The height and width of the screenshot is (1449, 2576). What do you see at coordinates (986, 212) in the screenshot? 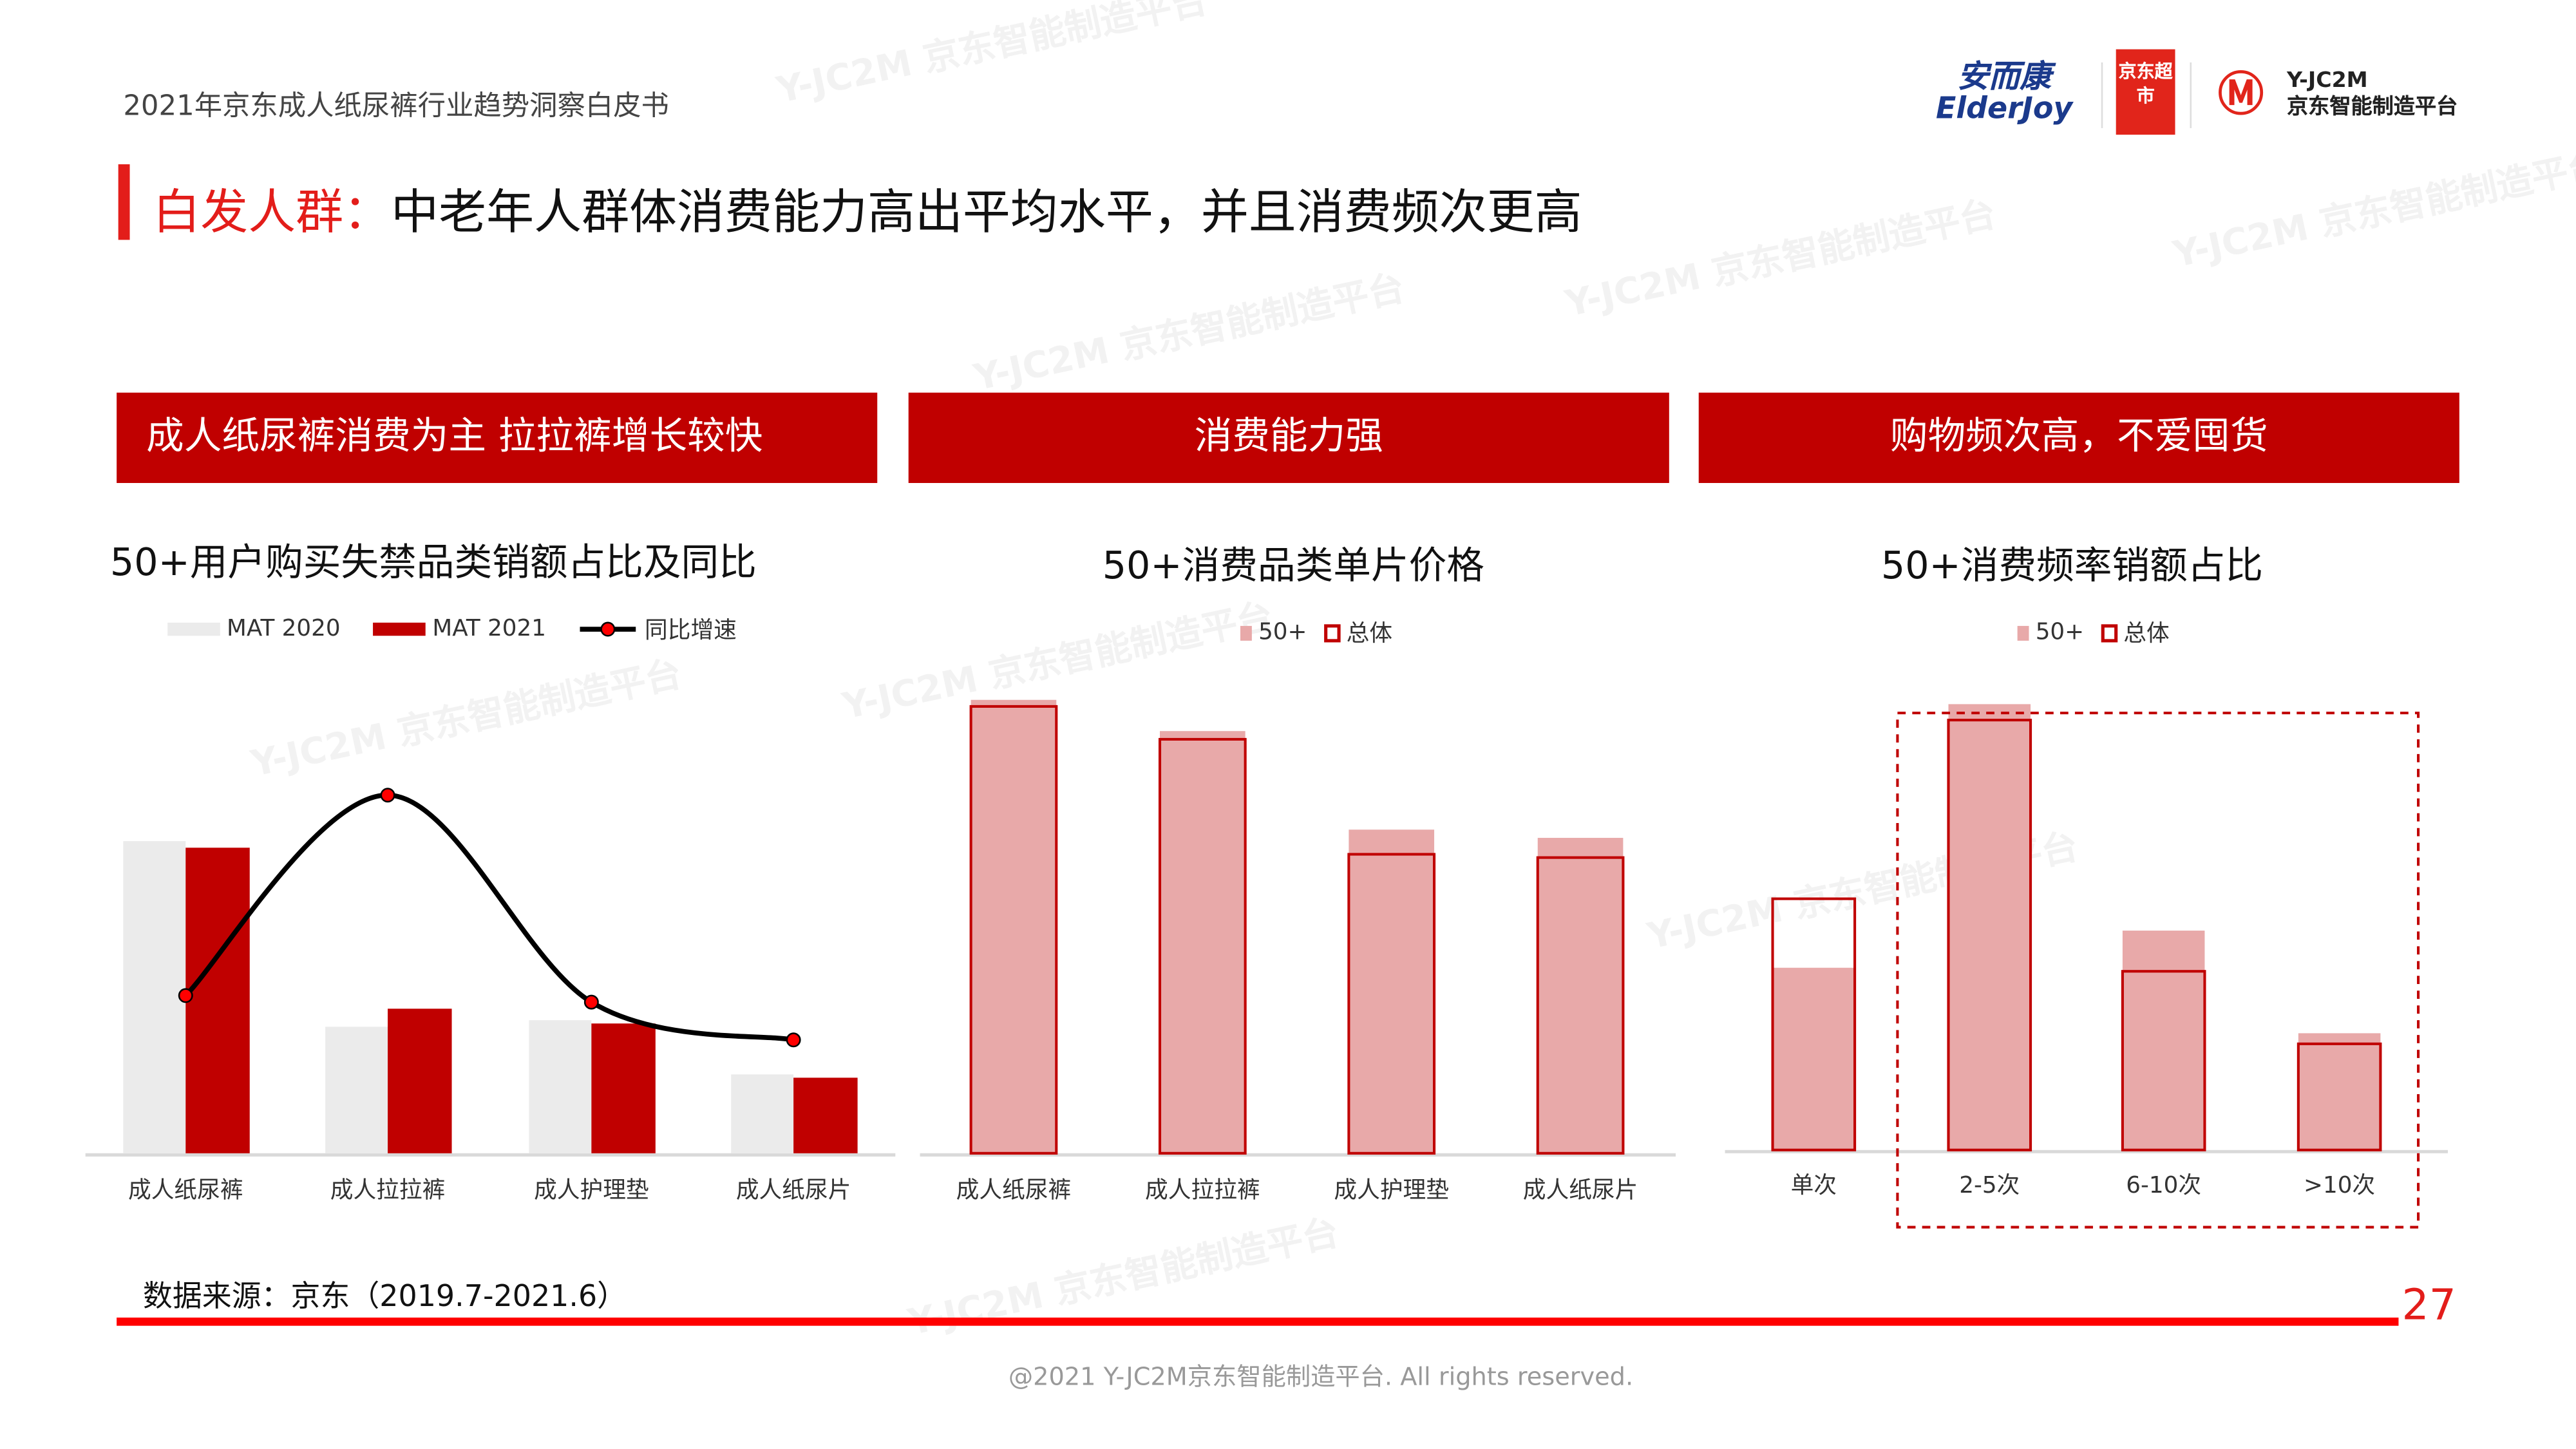
I see `headline-text: 中老年人群体消费能力高出平均水平，并且消费频次更高` at bounding box center [986, 212].